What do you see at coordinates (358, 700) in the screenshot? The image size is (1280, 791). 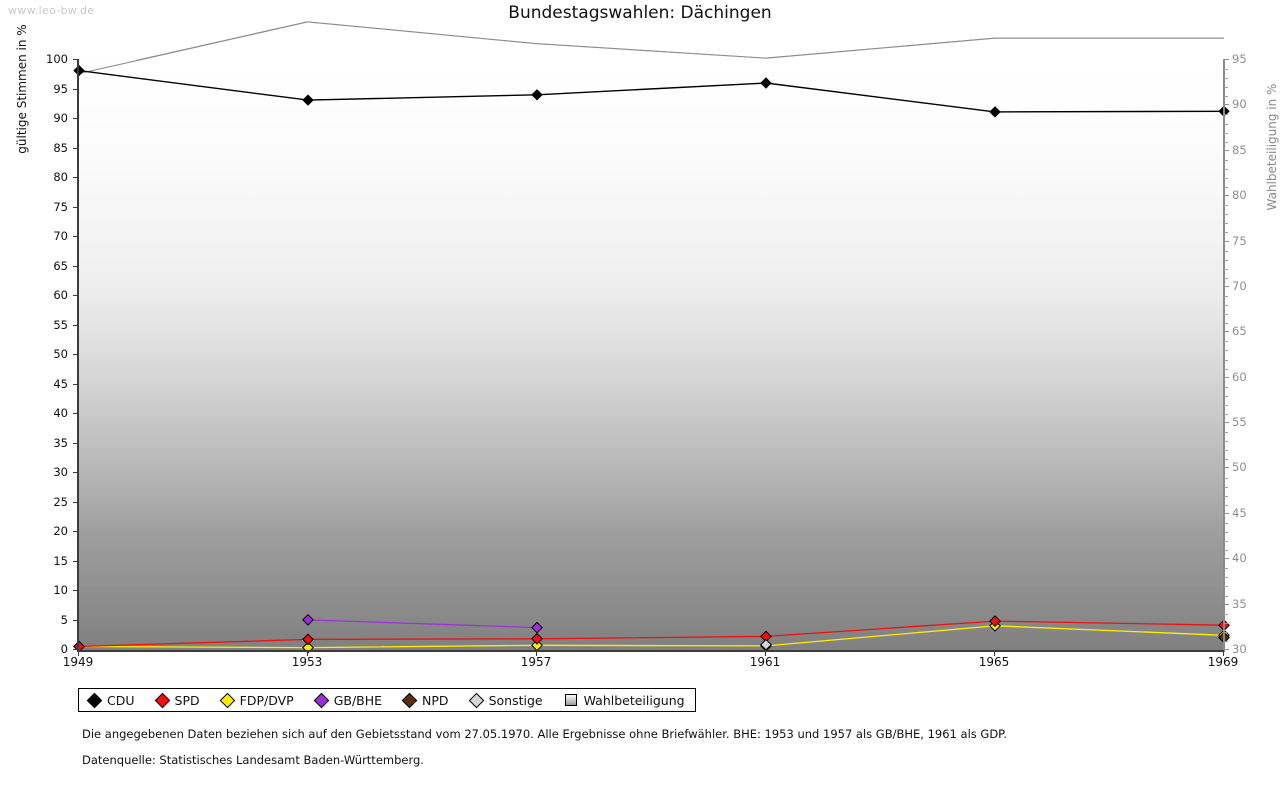 I see `legend-label: GB/BHE` at bounding box center [358, 700].